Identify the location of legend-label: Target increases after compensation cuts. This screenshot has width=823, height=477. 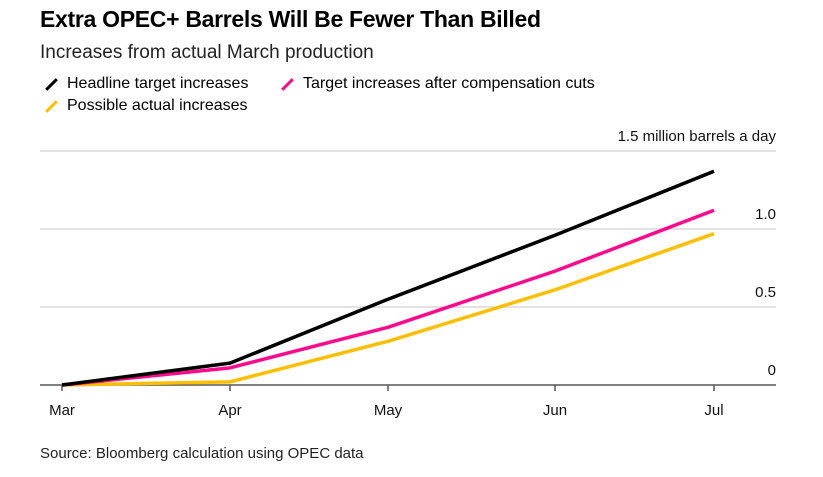
(449, 83).